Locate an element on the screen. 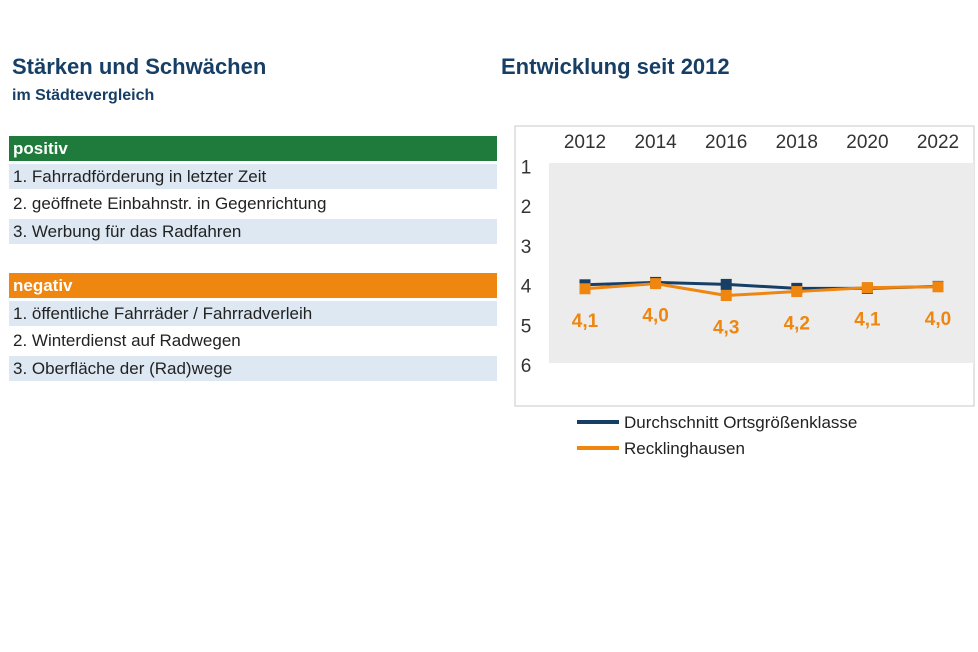 The width and height of the screenshot is (978, 652). negative-item-3: 3. Oberfläche der (Rad)wege is located at coordinates (253, 368).